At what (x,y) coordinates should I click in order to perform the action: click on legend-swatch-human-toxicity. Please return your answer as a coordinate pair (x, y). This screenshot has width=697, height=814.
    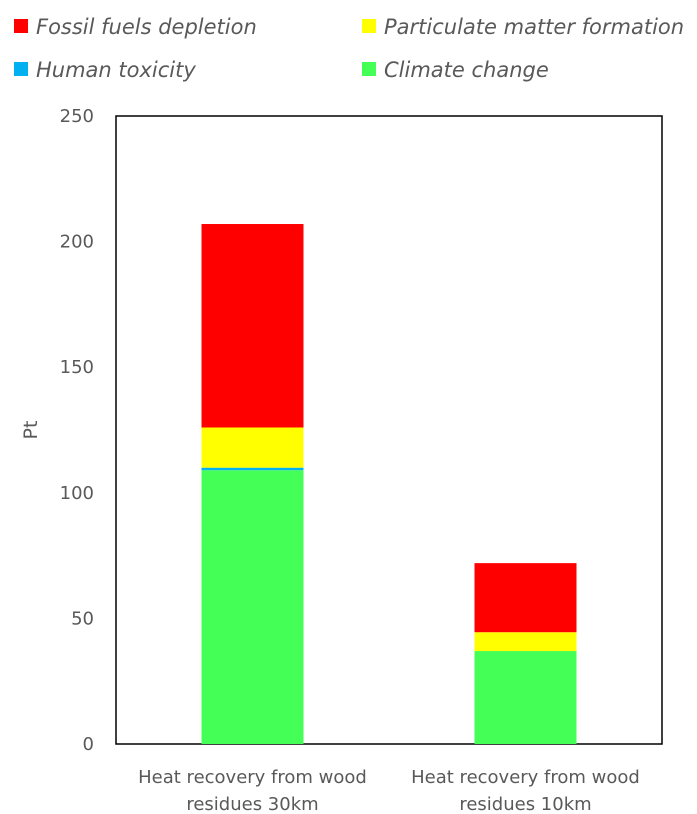
    Looking at the image, I should click on (21, 69).